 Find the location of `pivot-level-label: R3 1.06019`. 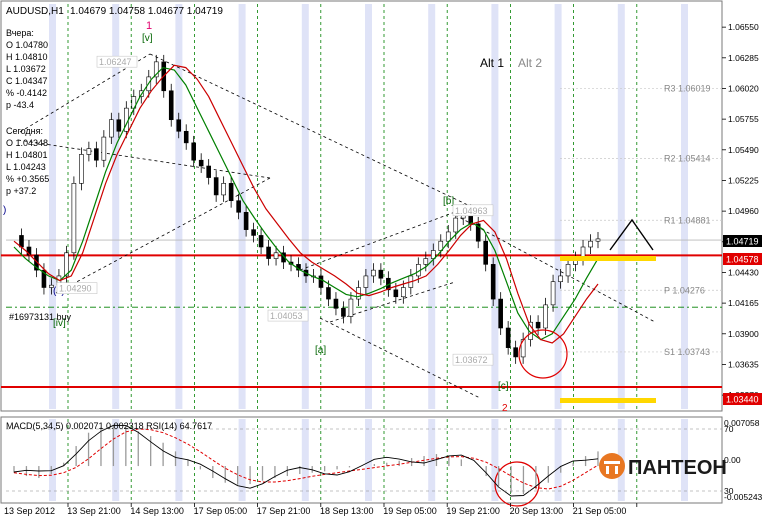

pivot-level-label: R3 1.06019 is located at coordinates (687, 89).